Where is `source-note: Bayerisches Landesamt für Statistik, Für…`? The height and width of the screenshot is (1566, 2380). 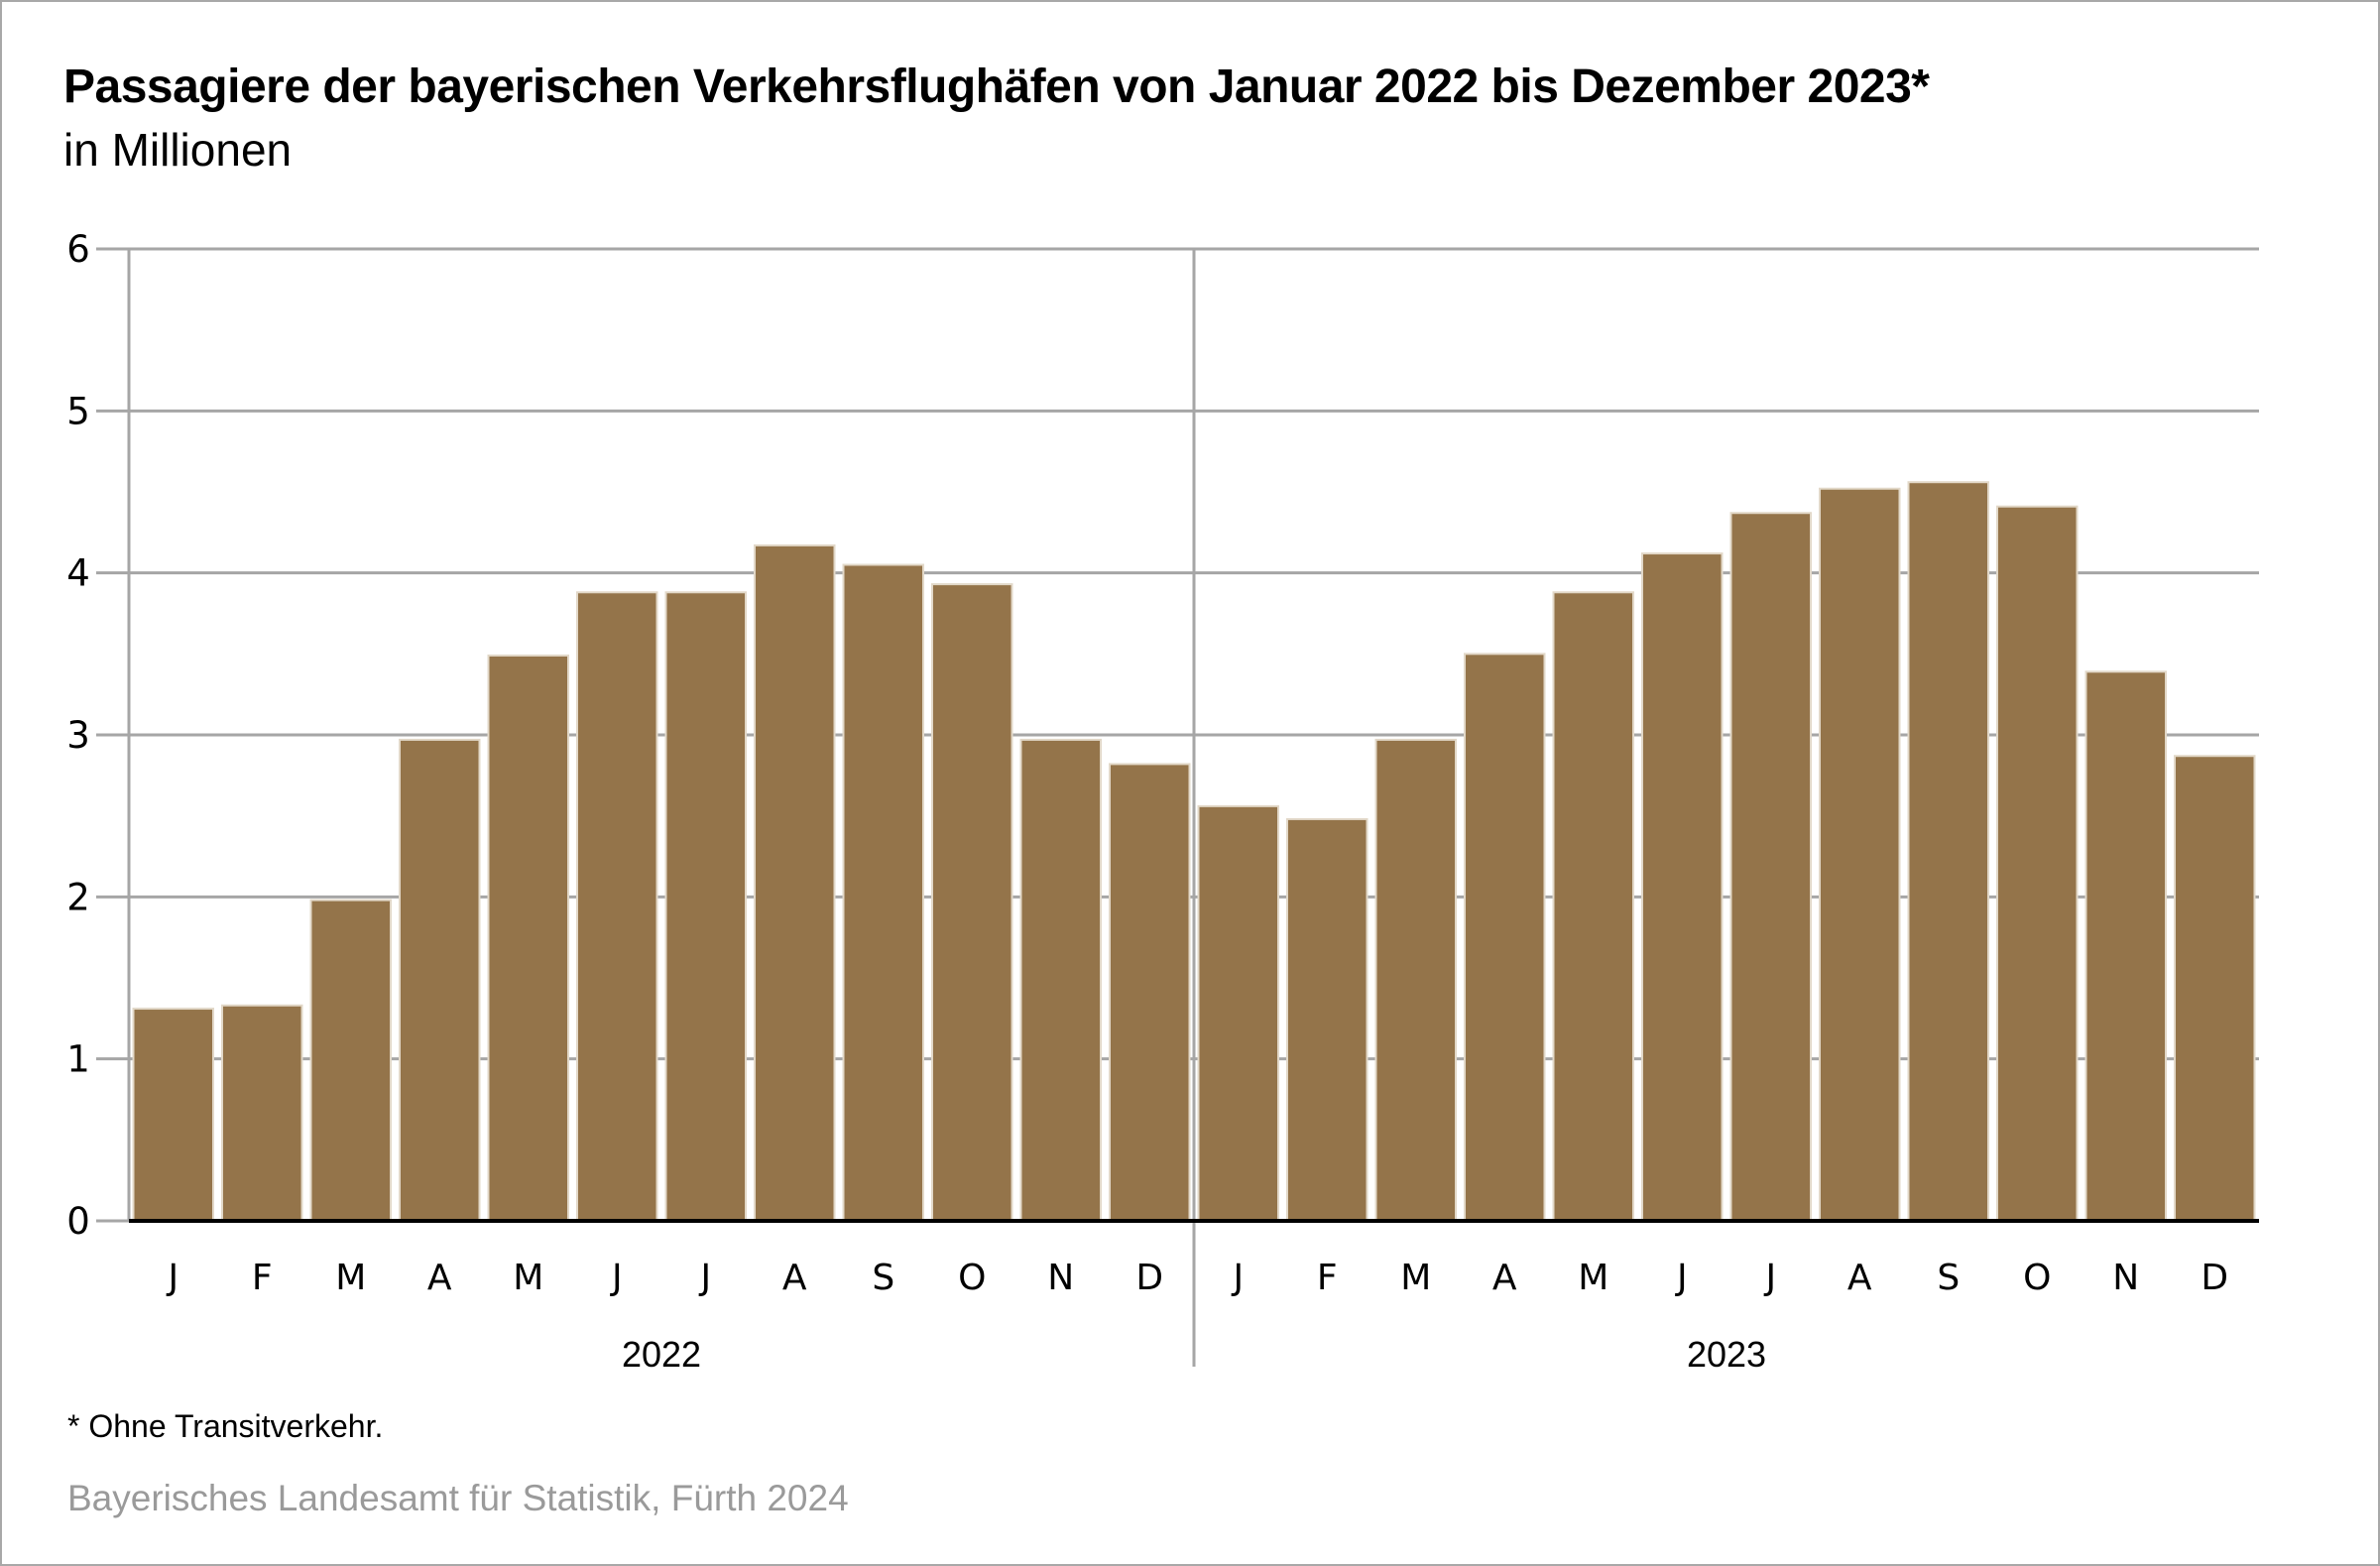 source-note: Bayerisches Landesamt für Statistik, Für… is located at coordinates (458, 1498).